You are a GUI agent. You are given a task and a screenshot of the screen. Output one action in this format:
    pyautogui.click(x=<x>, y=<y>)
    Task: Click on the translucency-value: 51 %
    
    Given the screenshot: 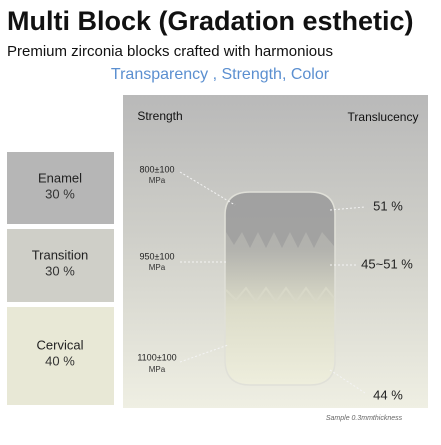 What is the action you would take?
    pyautogui.click(x=388, y=205)
    